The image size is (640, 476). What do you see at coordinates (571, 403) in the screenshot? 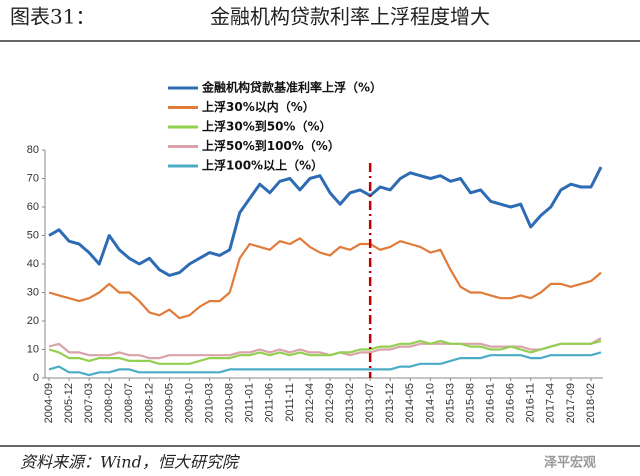
I see `x-tick-label: 2017-09` at bounding box center [571, 403].